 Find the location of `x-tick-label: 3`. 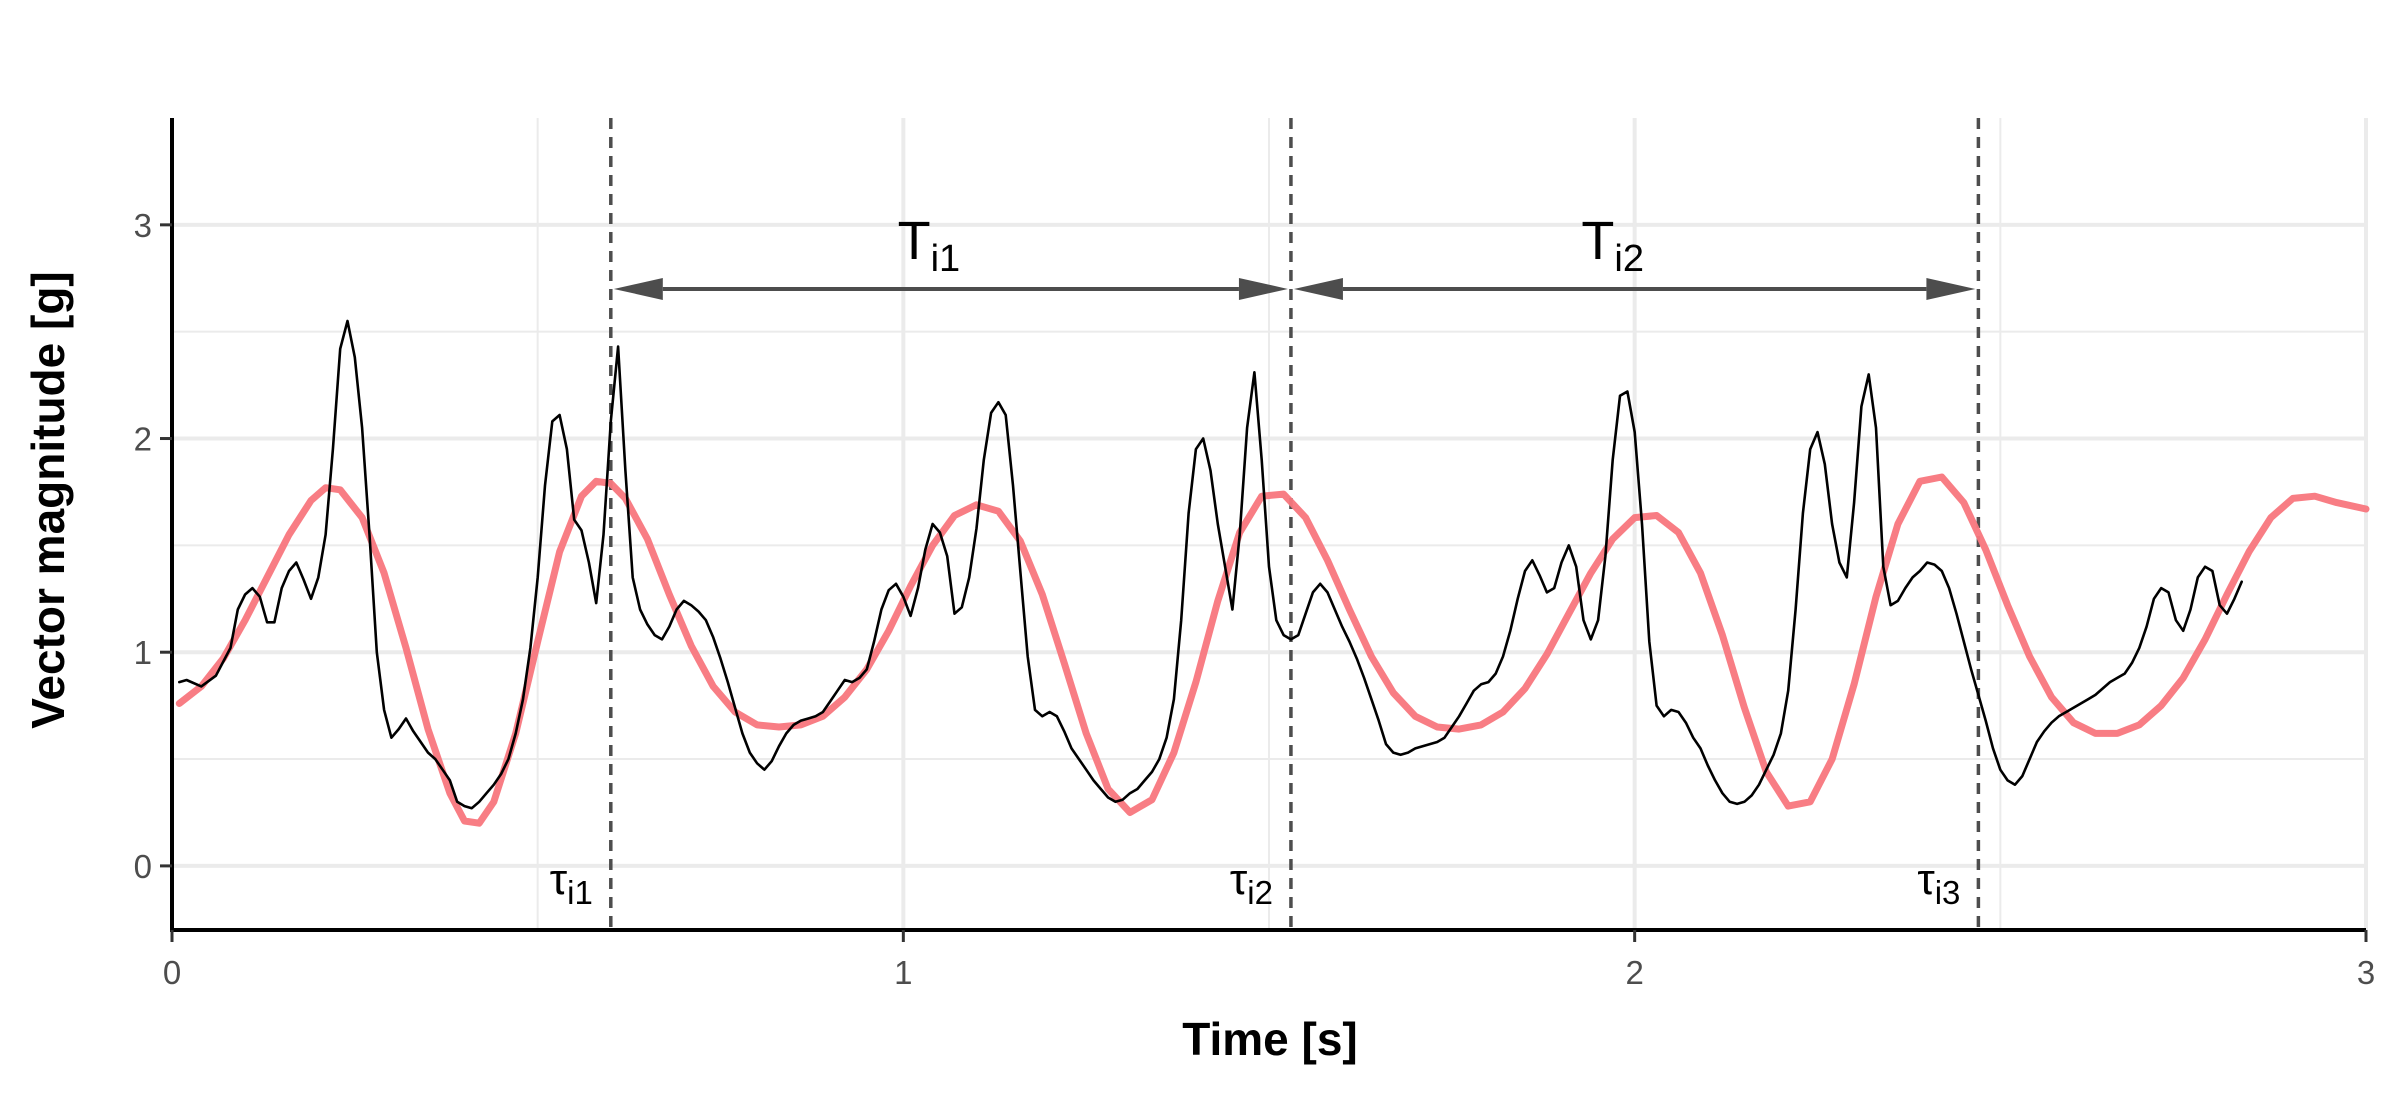

x-tick-label: 3 is located at coordinates (2366, 972).